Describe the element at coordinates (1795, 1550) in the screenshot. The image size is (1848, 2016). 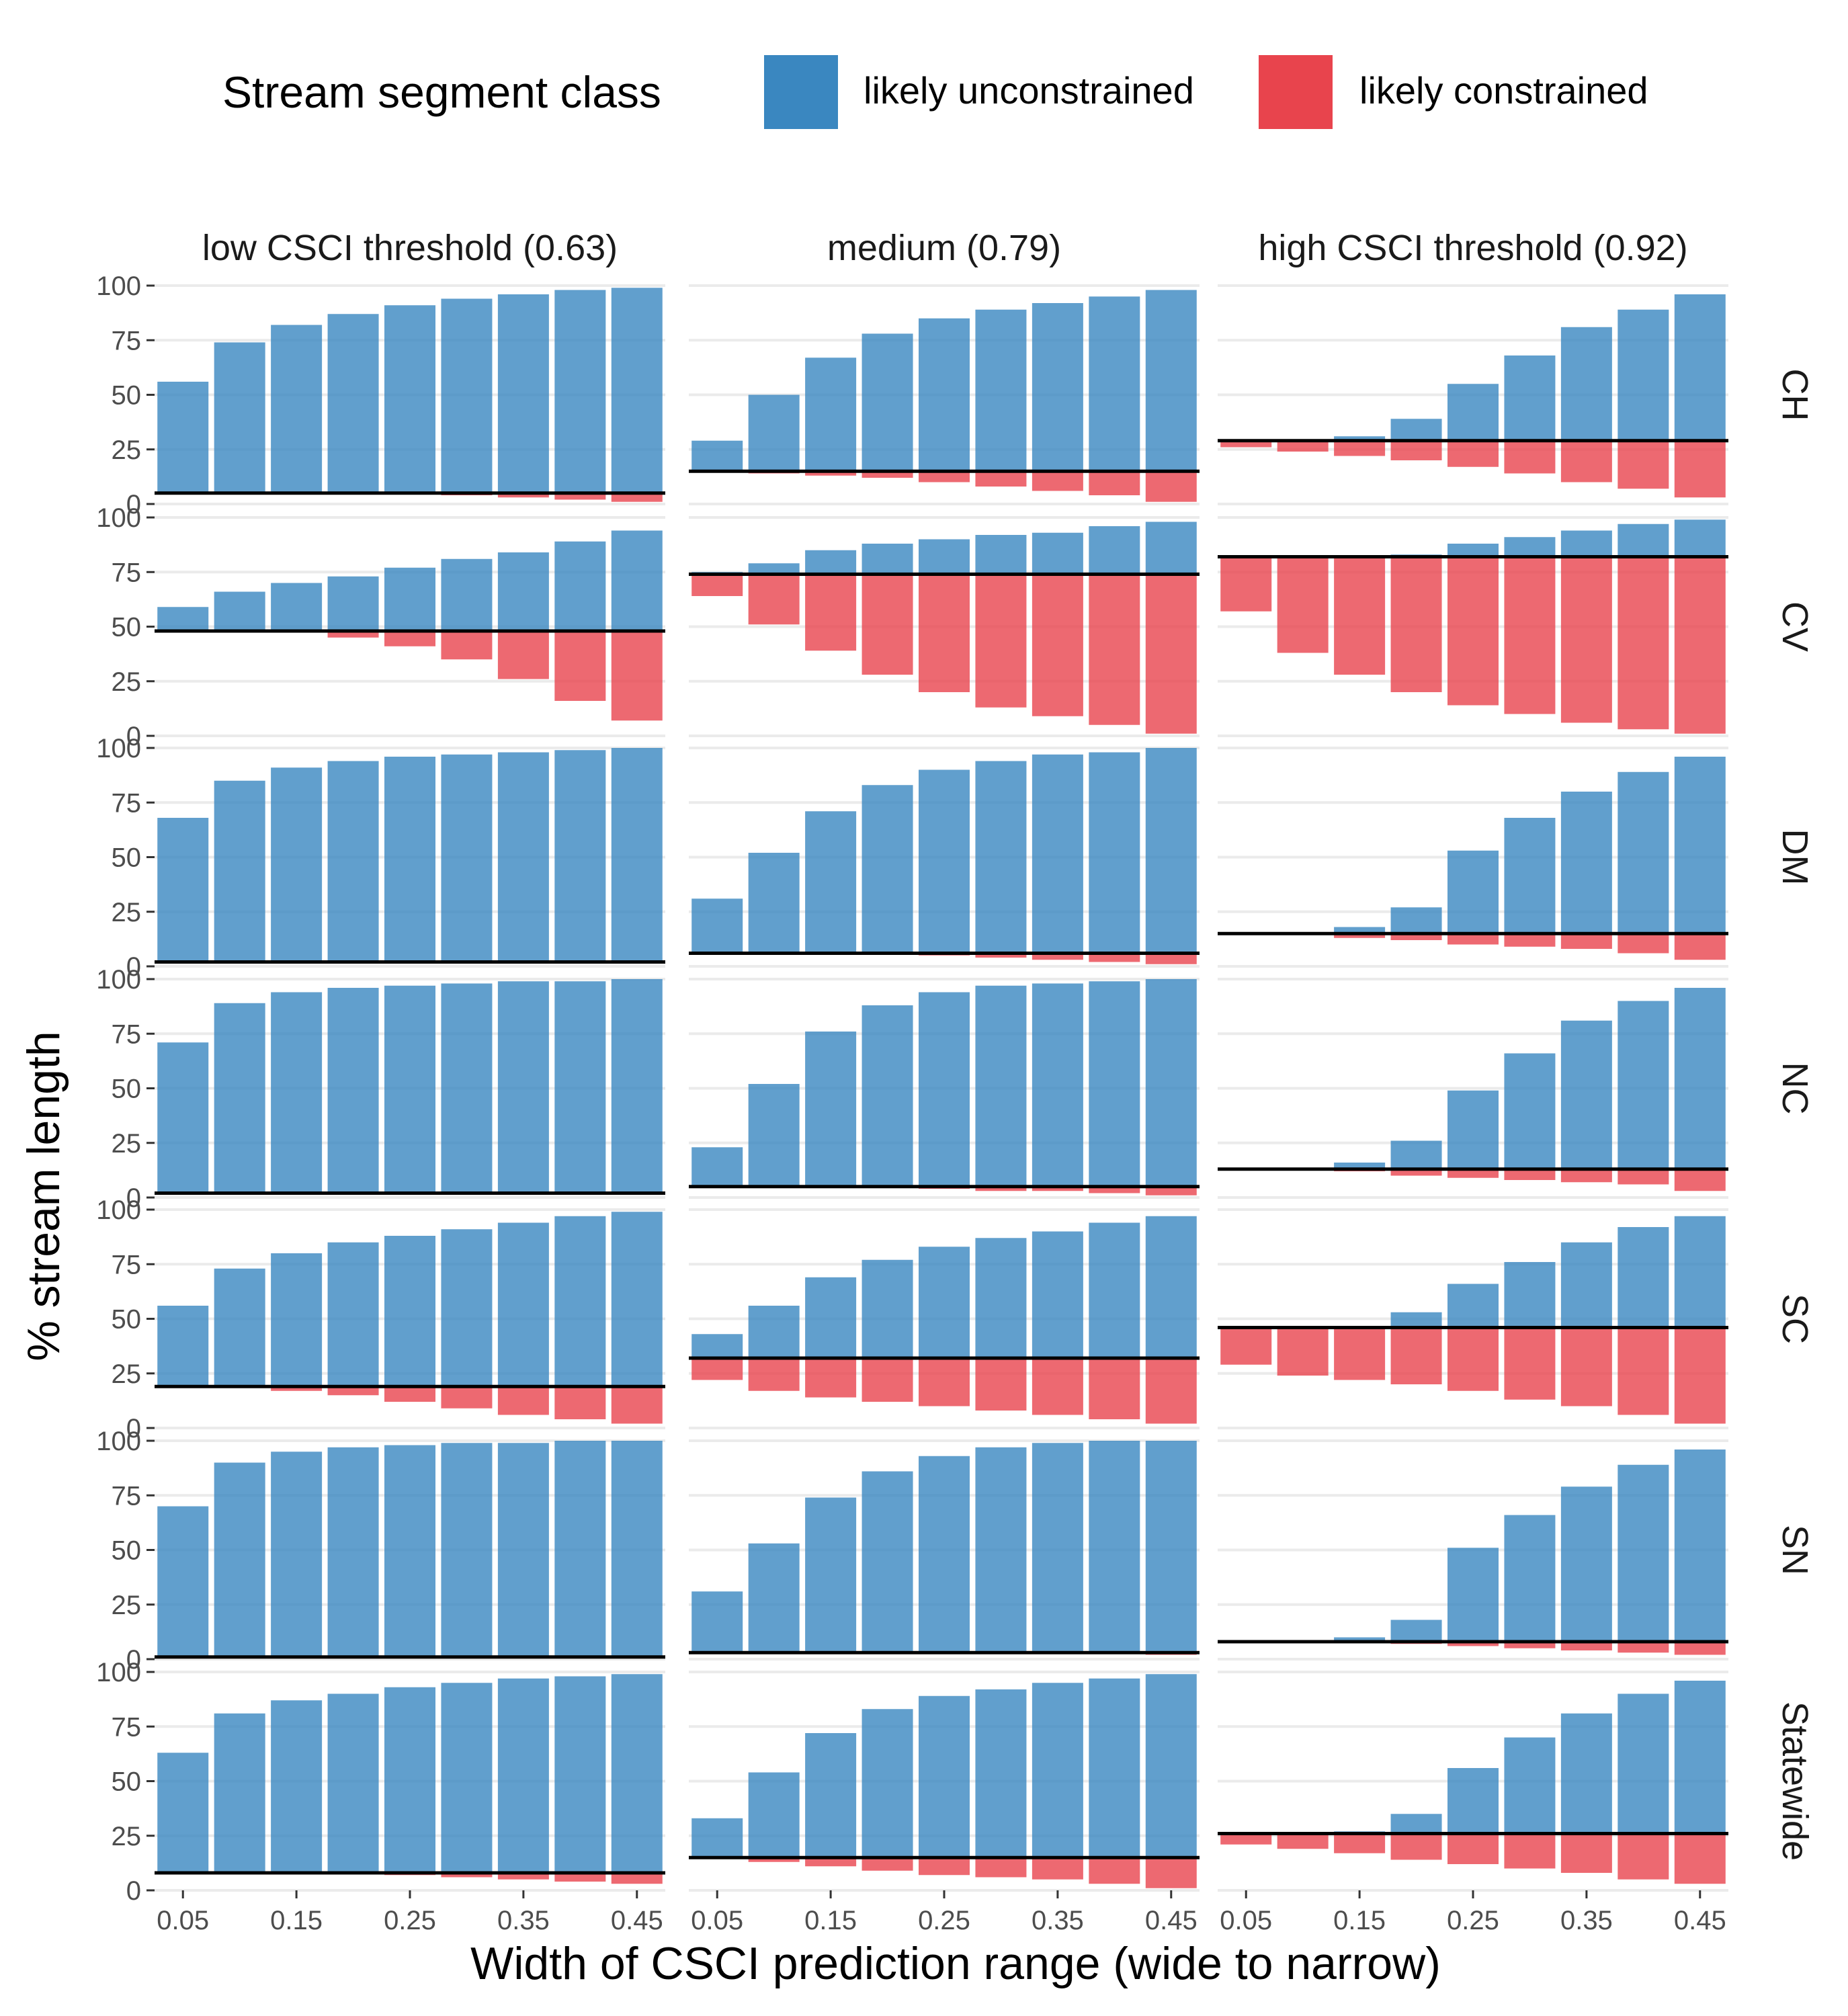
I see `row-strip-label: SN` at that location.